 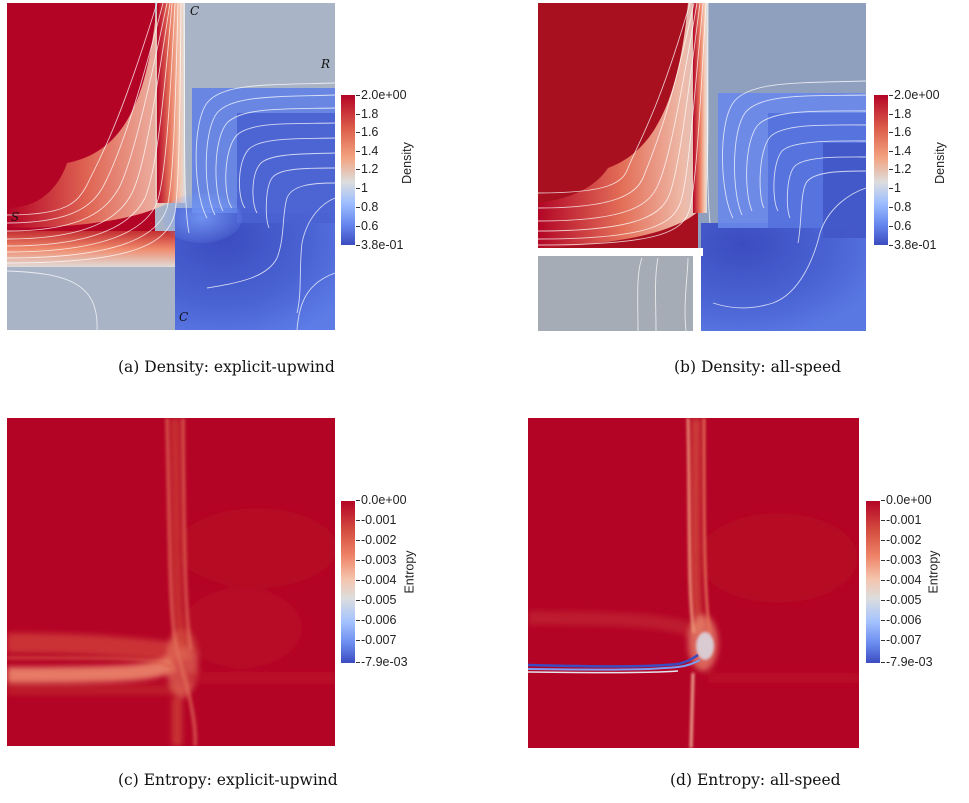 I want to click on caption-b: (b) Density: all-speed, so click(x=758, y=367).